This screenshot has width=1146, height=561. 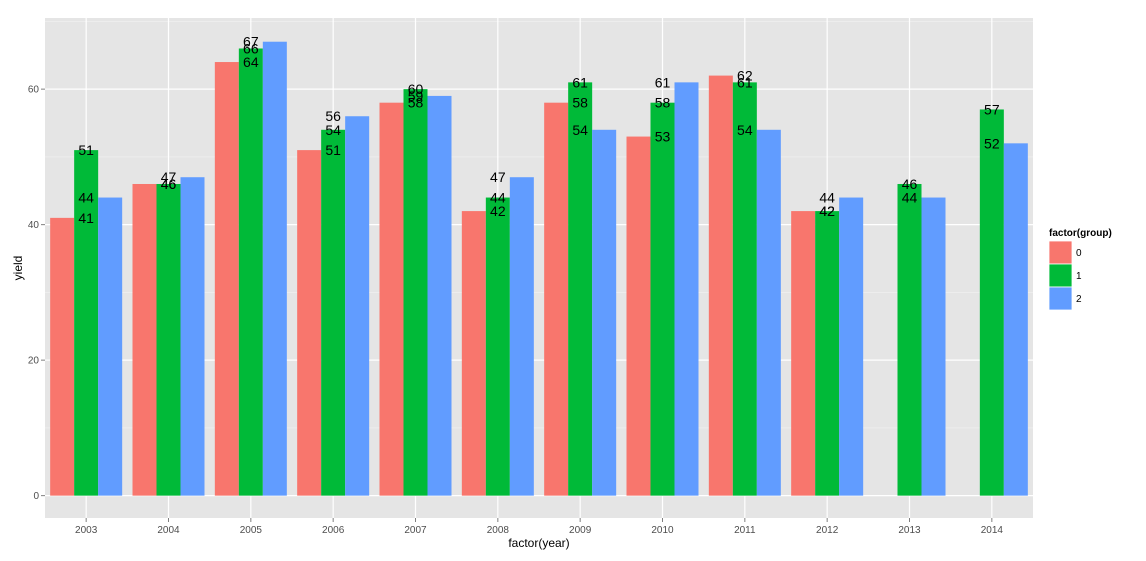 What do you see at coordinates (933, 346) in the screenshot?
I see `bar-2-2013` at bounding box center [933, 346].